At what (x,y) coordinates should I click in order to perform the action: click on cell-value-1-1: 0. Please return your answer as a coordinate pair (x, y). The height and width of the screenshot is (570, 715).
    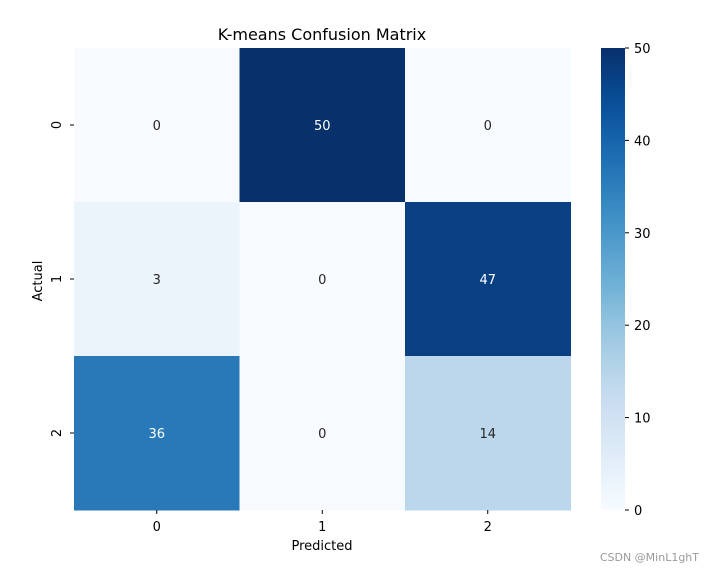
    Looking at the image, I should click on (322, 280).